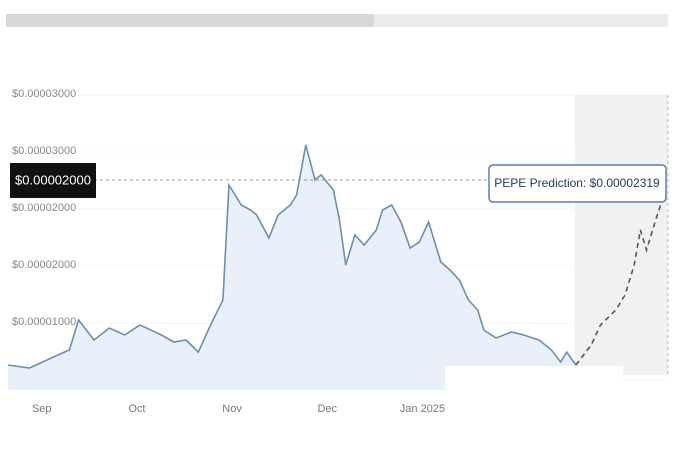  What do you see at coordinates (232, 409) in the screenshot?
I see `x-tick-label: Nov` at bounding box center [232, 409].